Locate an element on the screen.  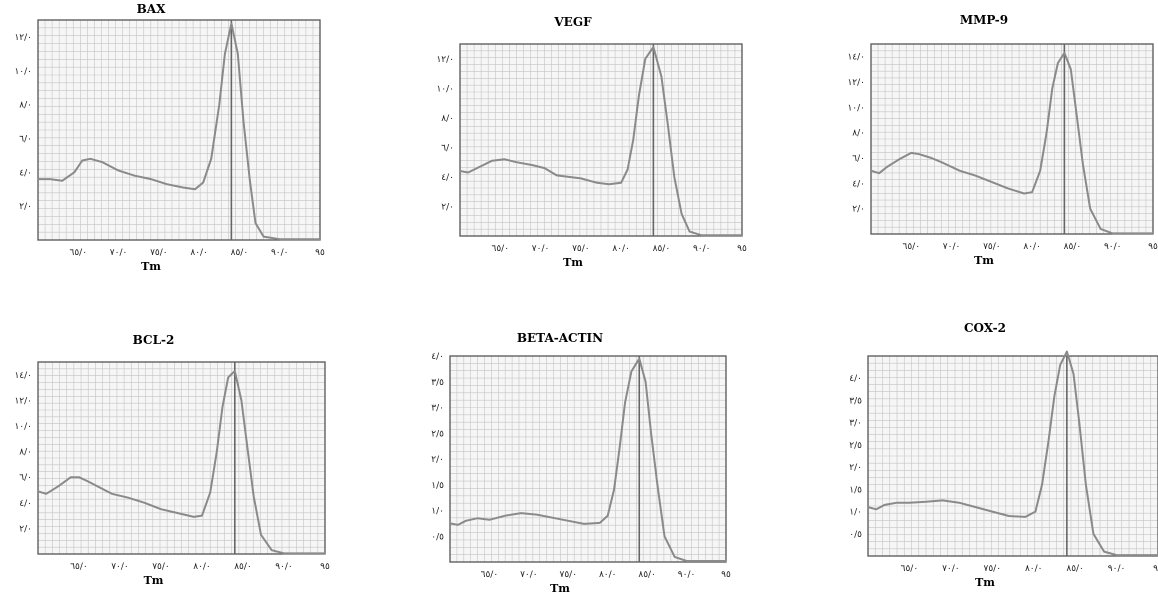
chart-title: BCL-2 is located at coordinates (154, 340).